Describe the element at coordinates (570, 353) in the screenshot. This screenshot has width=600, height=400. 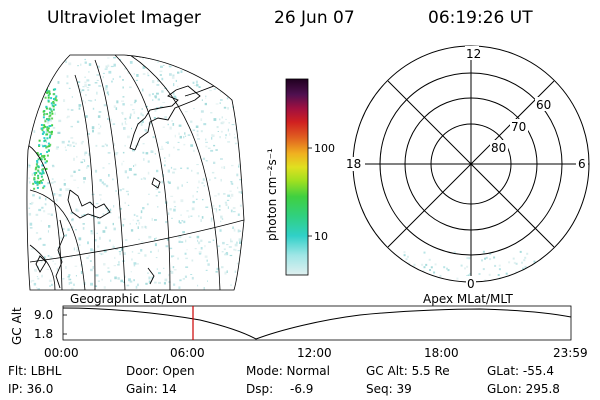
I see `xtick-2359: 23:59` at that location.